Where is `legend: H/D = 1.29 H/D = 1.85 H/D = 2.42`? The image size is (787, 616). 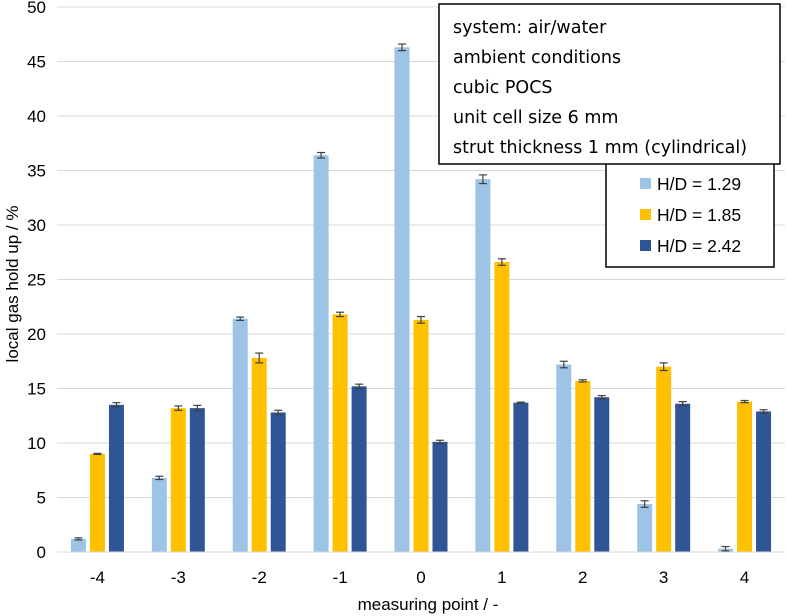 legend: H/D = 1.29 H/D = 1.85 H/D = 2.42 is located at coordinates (690, 213).